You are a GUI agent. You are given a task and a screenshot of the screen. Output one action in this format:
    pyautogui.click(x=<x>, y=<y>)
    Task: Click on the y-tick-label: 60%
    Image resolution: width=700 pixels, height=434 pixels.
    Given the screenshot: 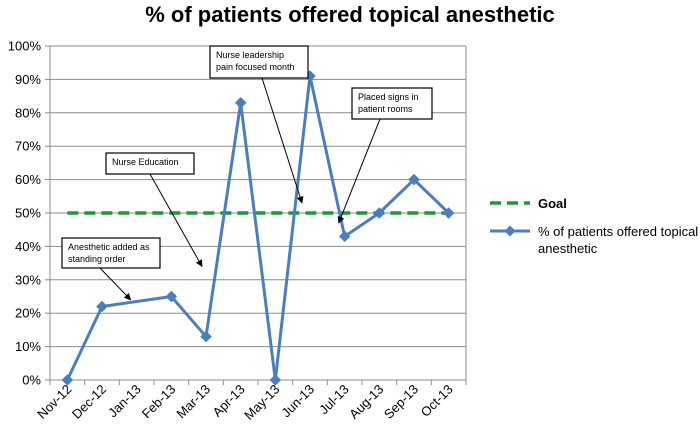 What is the action you would take?
    pyautogui.click(x=28, y=179)
    